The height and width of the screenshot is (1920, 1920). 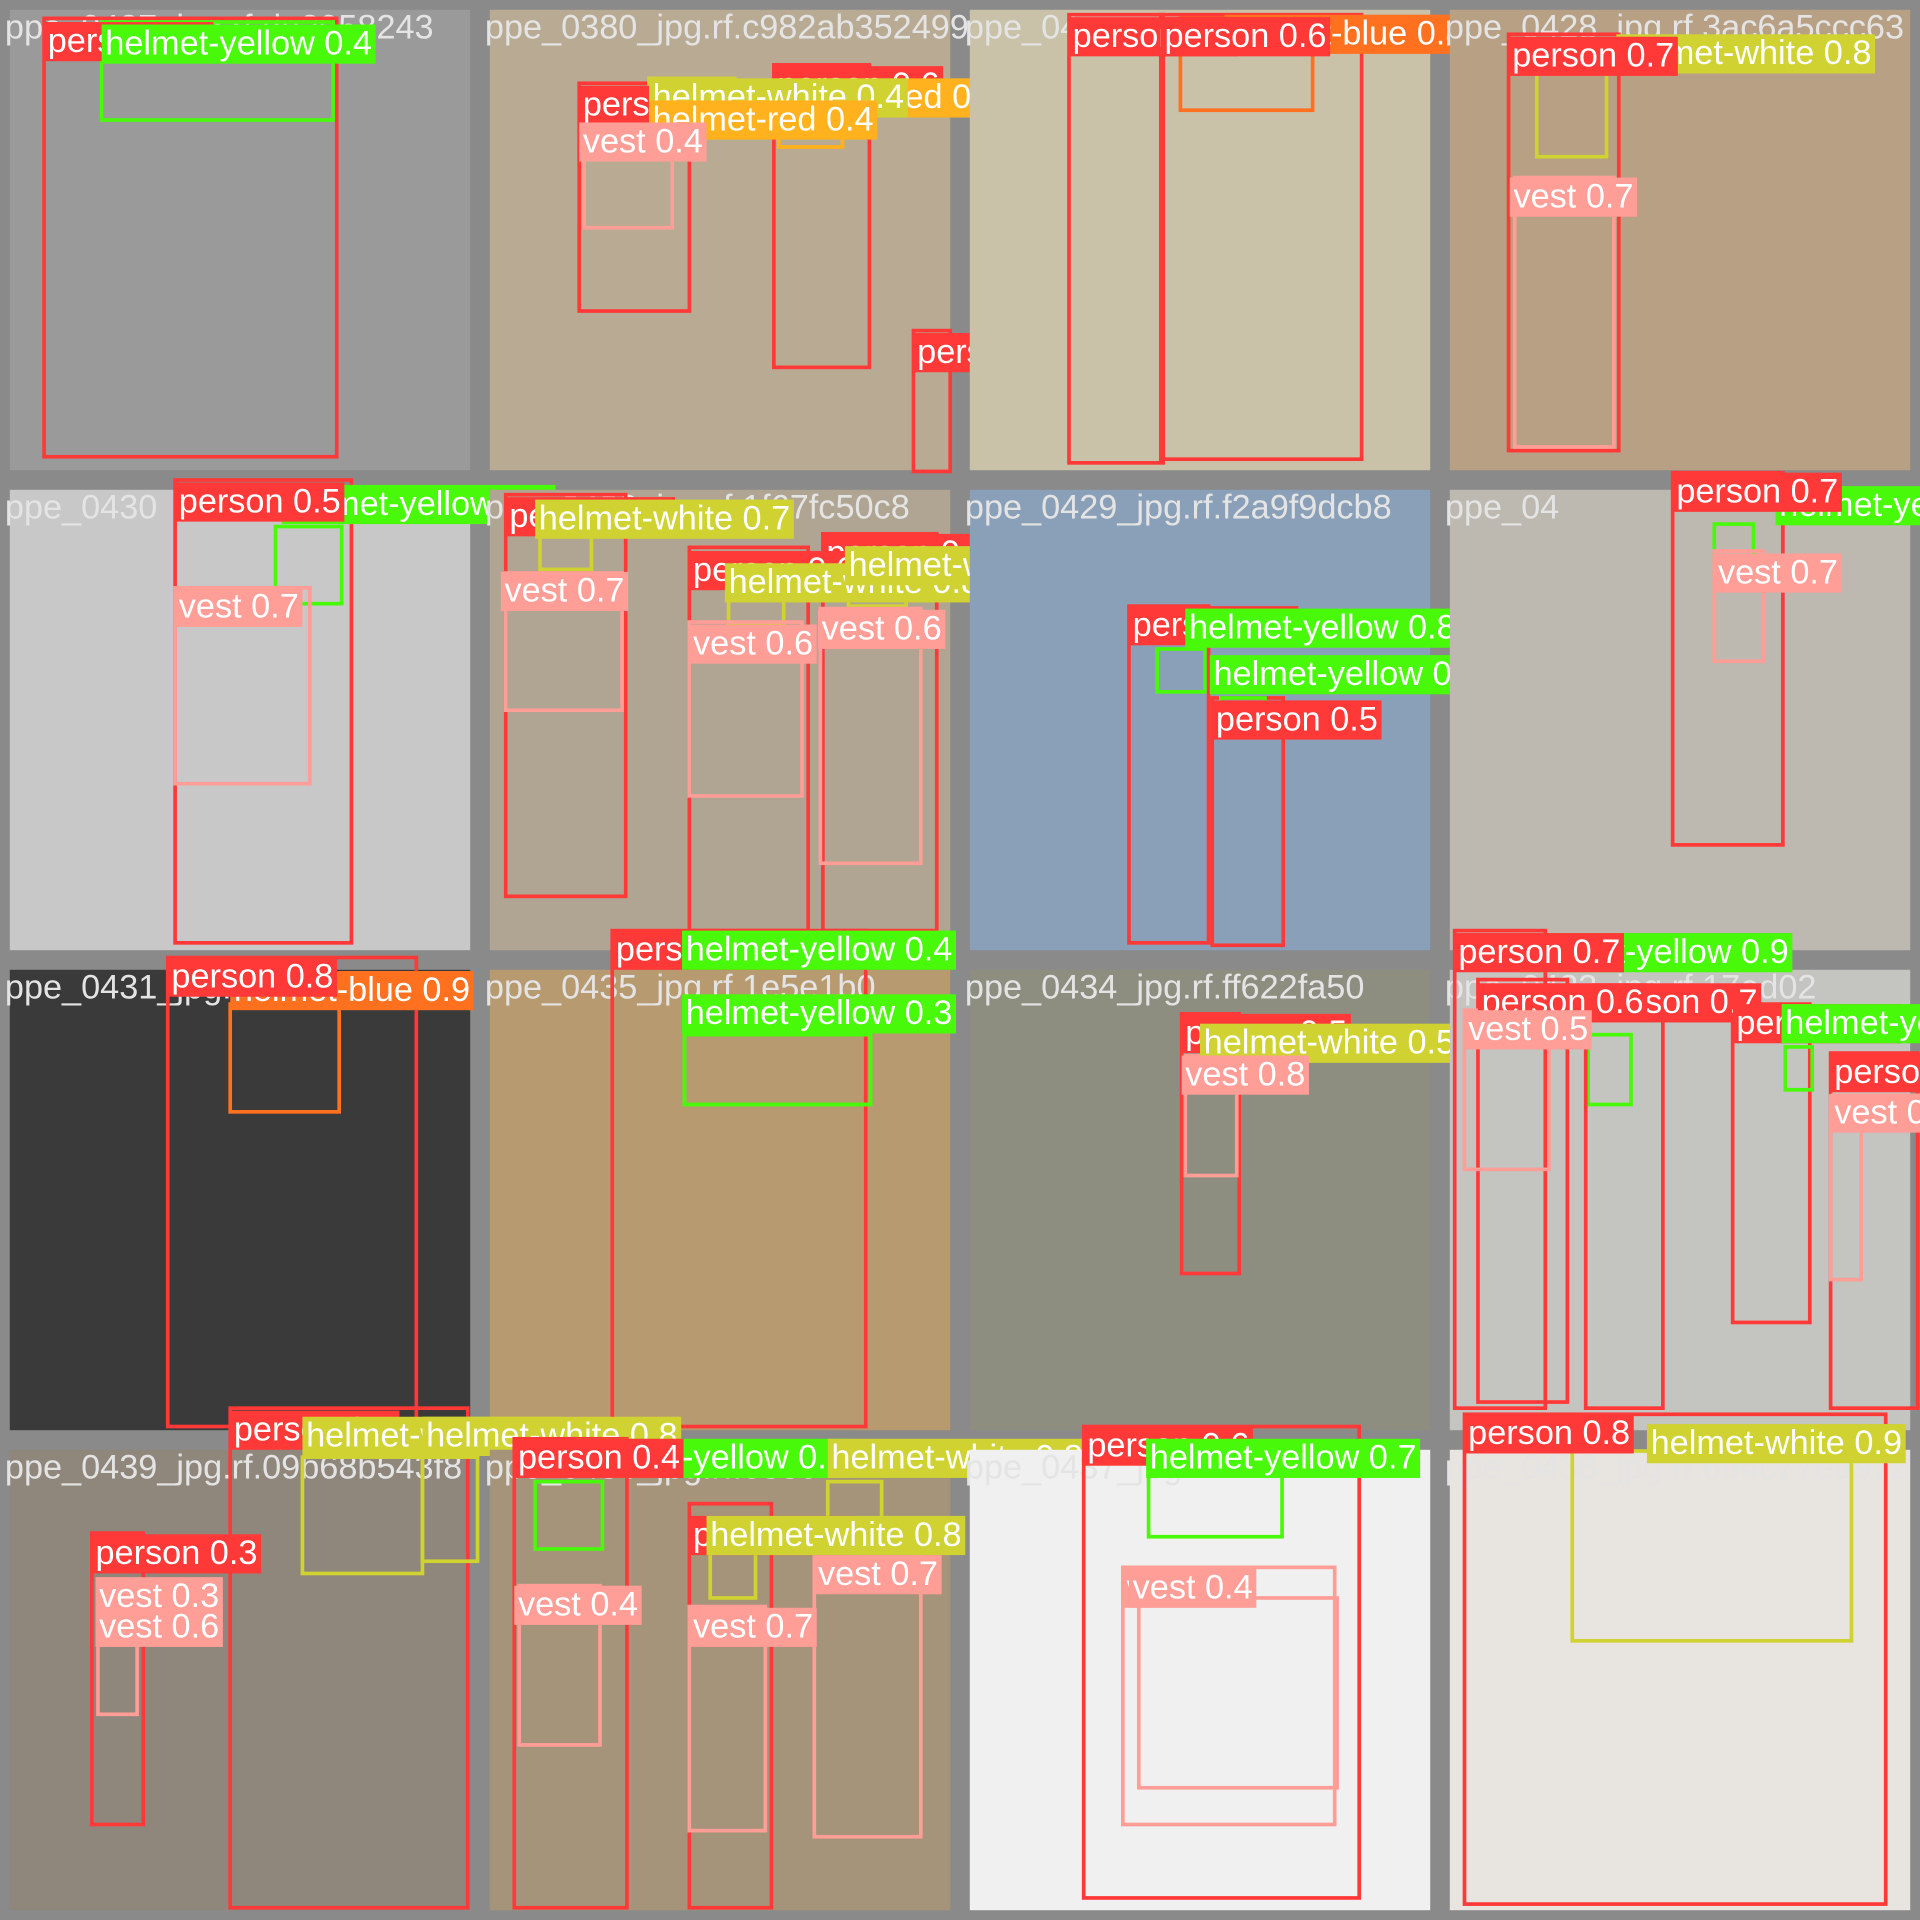 I want to click on detection-label: vest 0.6, so click(x=882, y=629).